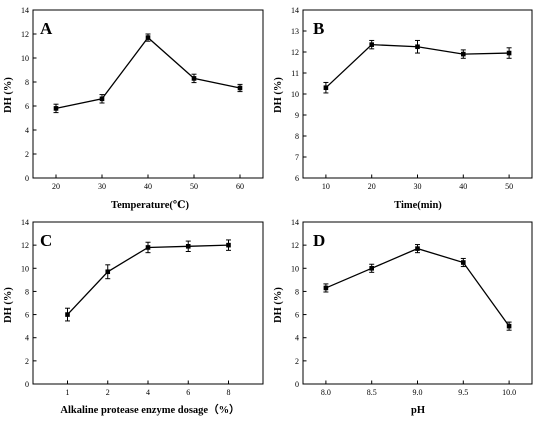  What do you see at coordinates (326, 392) in the screenshot?
I see `panel-d-x-tick-label: 8.0` at bounding box center [326, 392].